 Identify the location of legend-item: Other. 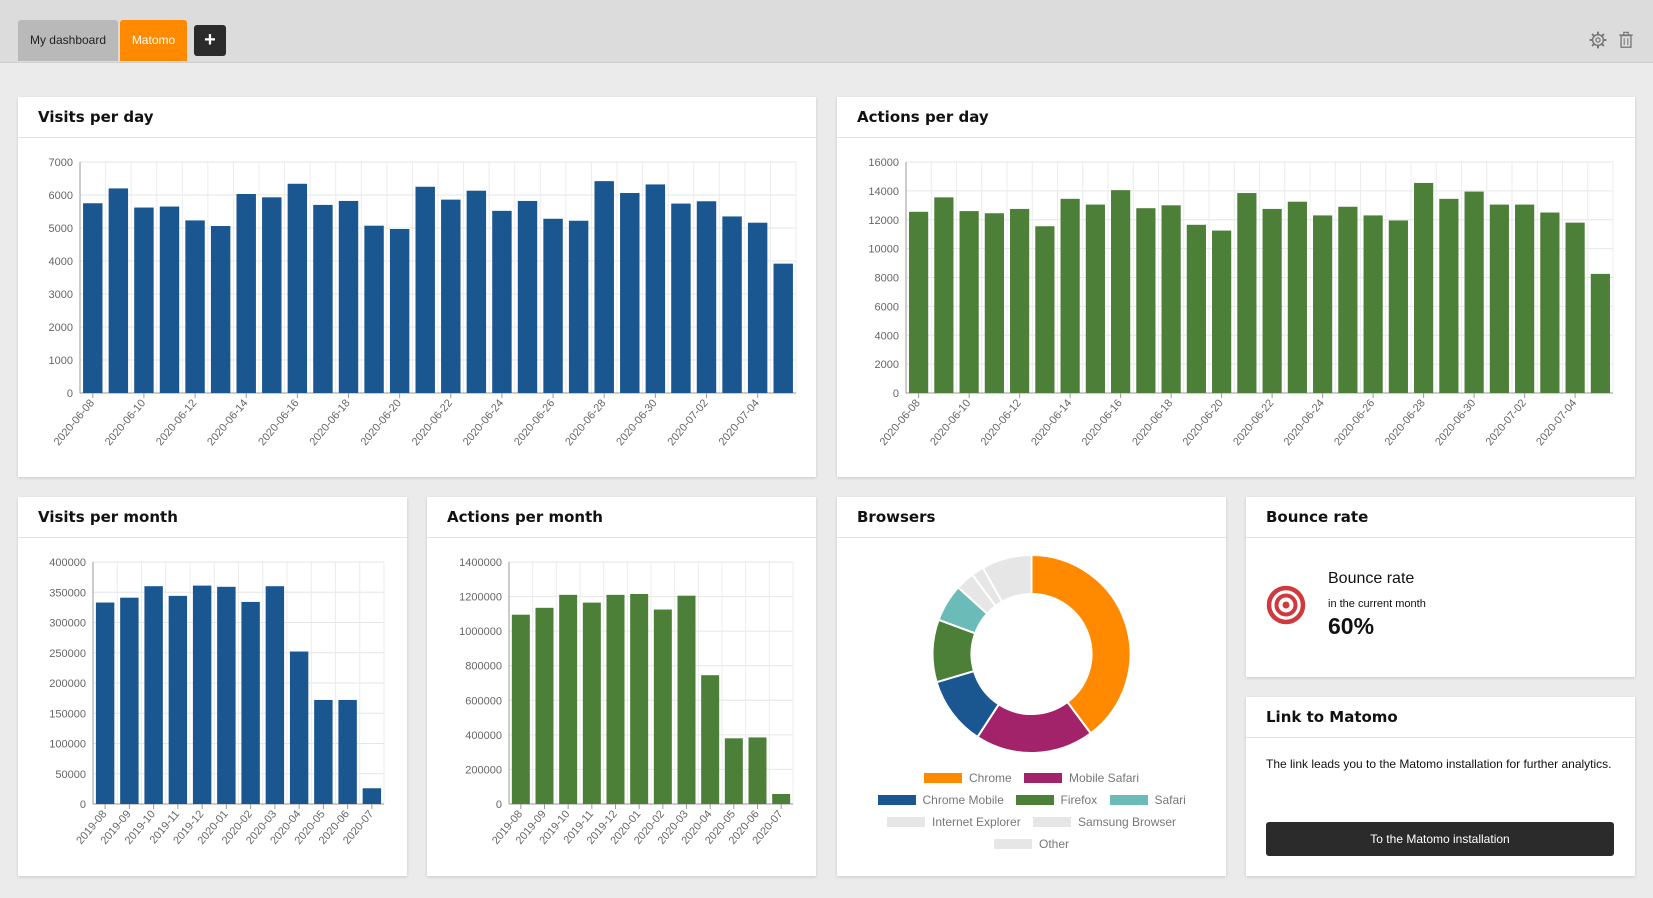
(1031, 844).